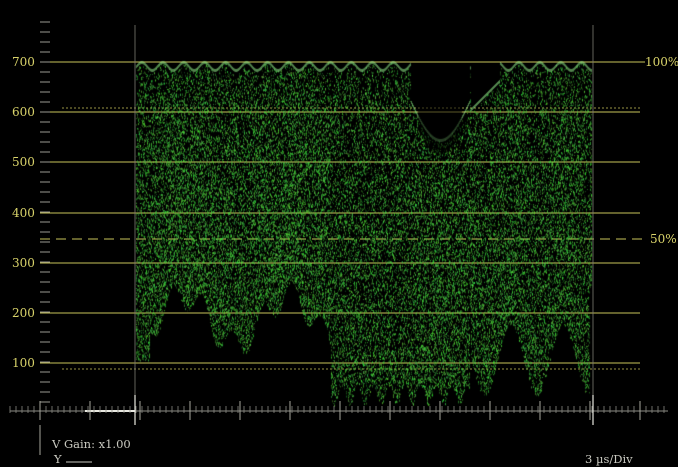  I want to click on percent-label-100: 100%, so click(661, 62).